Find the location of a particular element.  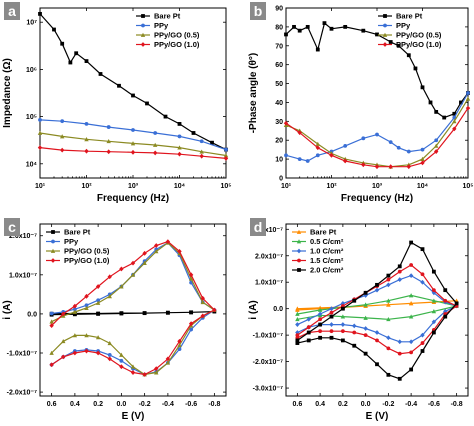

x-tick-label: 0.2 is located at coordinates (98, 404).